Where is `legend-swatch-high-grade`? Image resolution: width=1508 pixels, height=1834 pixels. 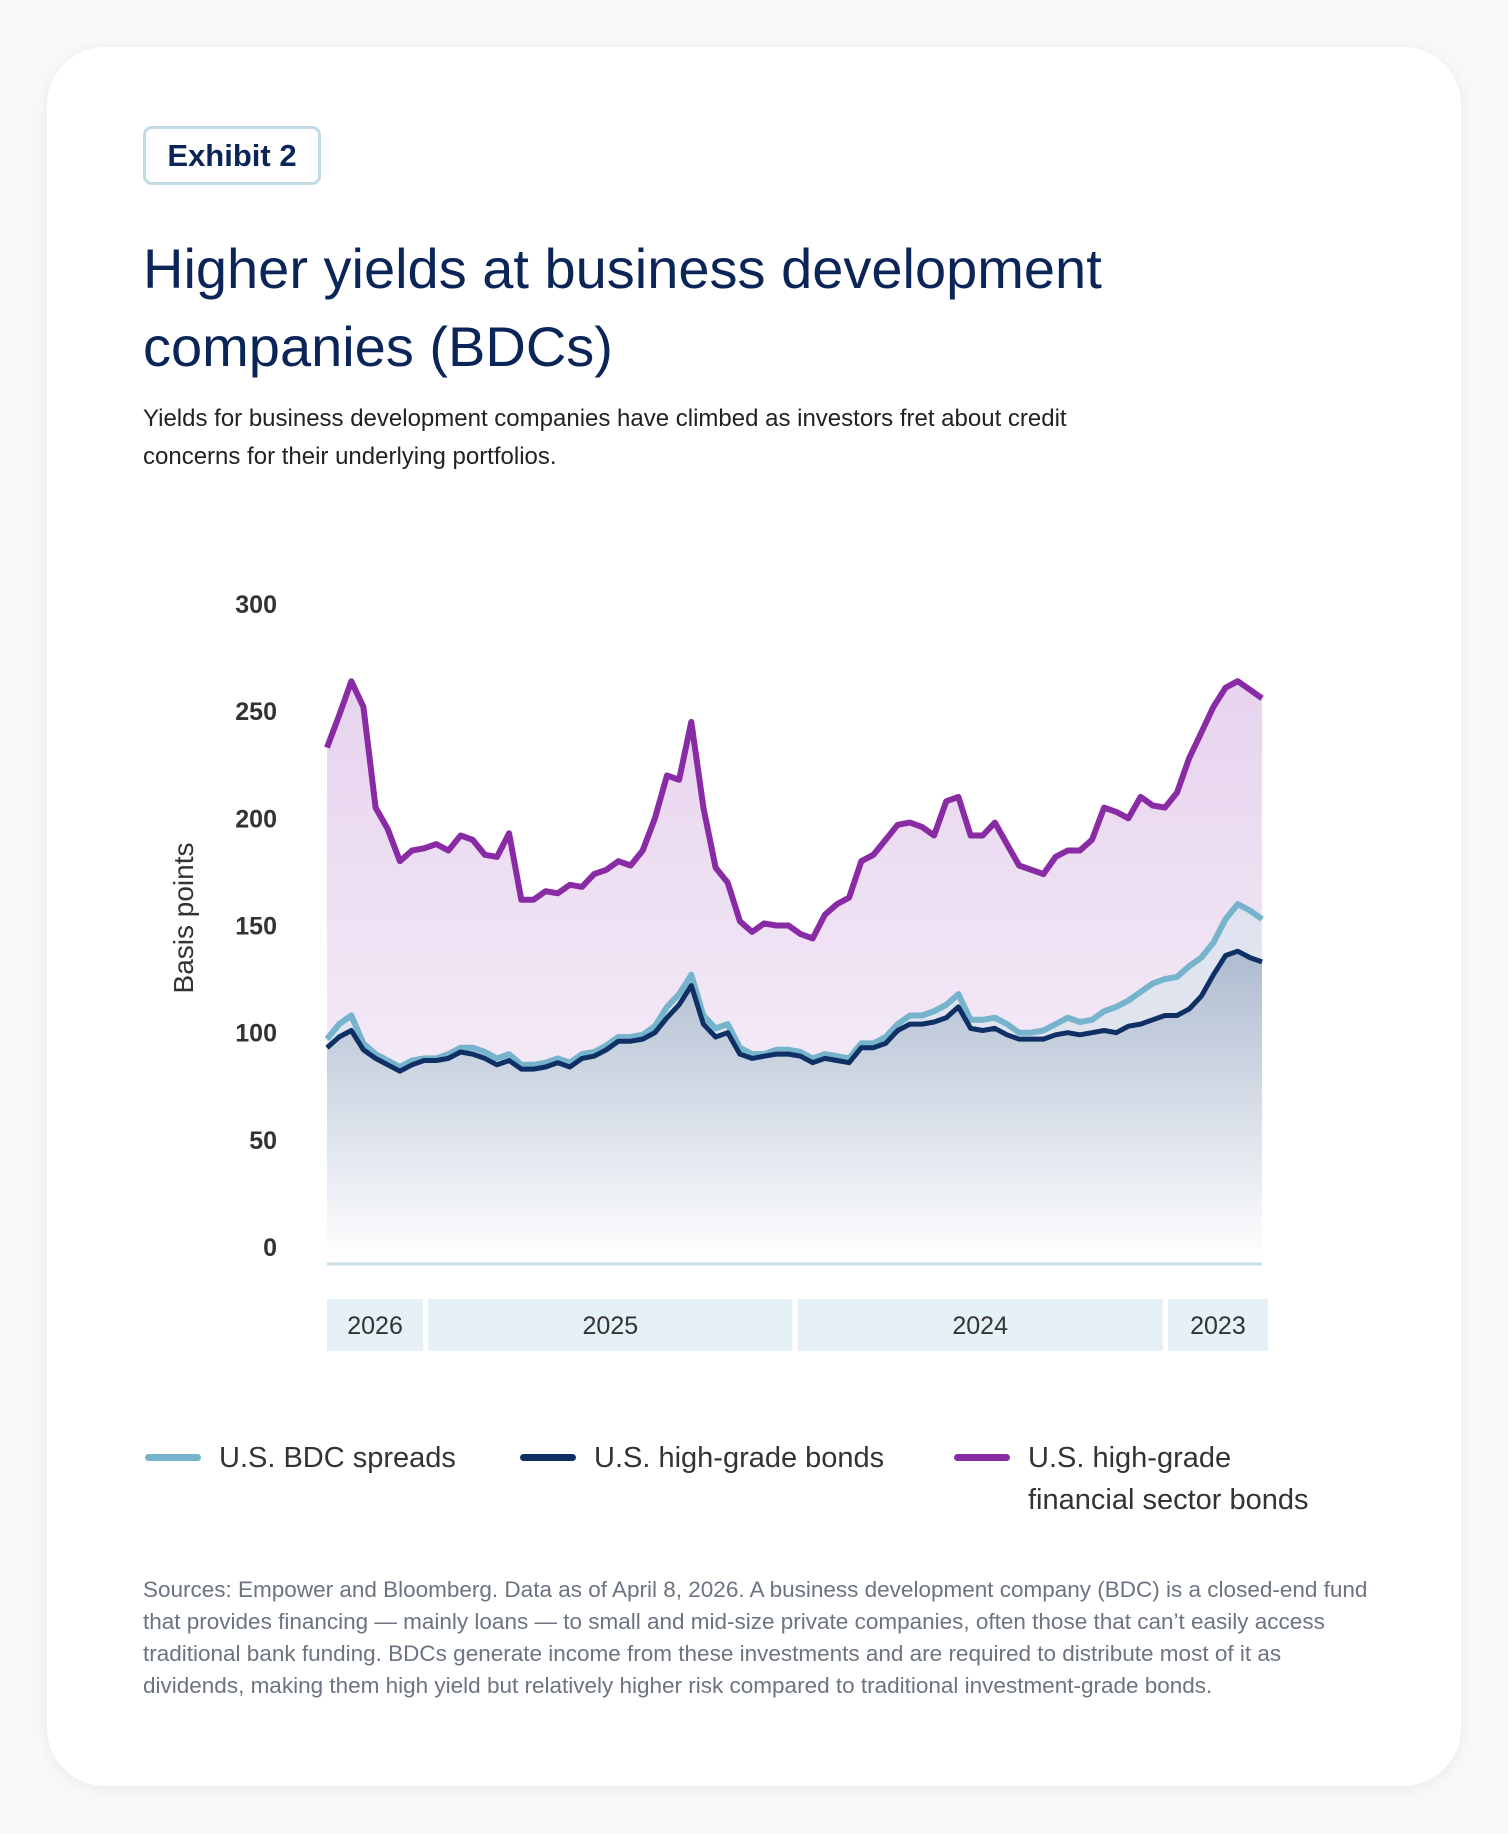 legend-swatch-high-grade is located at coordinates (548, 1457).